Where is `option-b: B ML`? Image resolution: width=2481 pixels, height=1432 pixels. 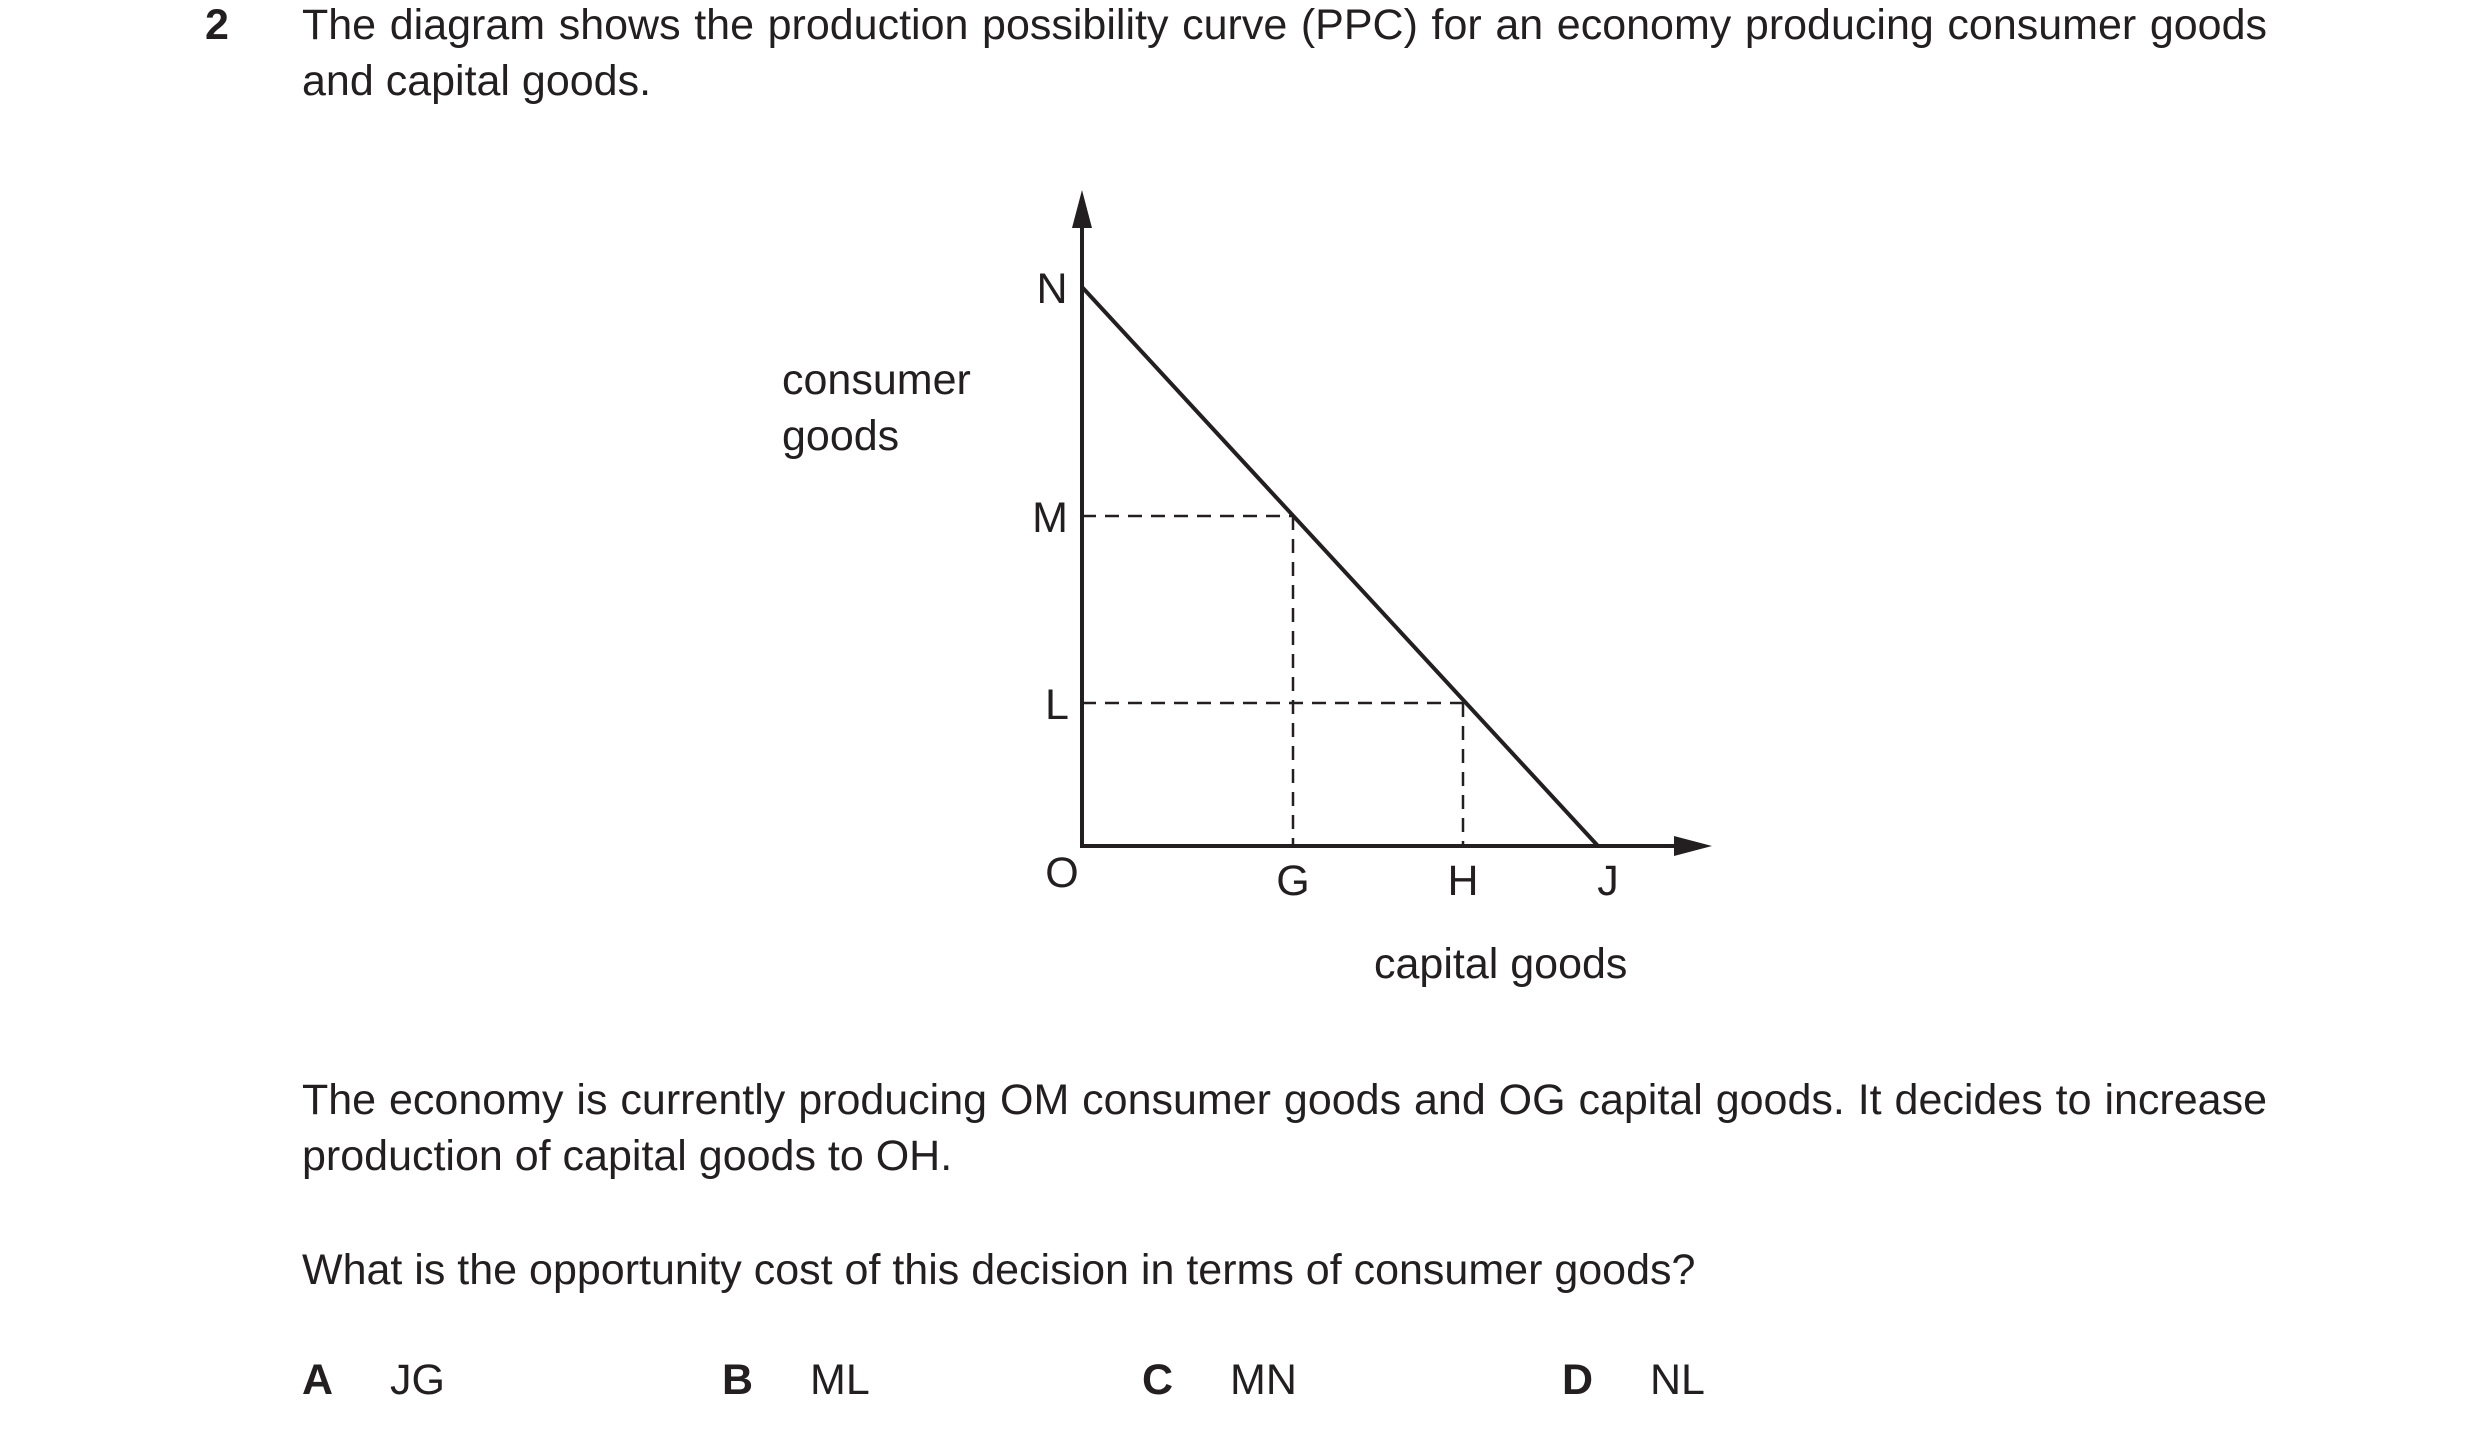
option-b: B ML is located at coordinates (796, 1380).